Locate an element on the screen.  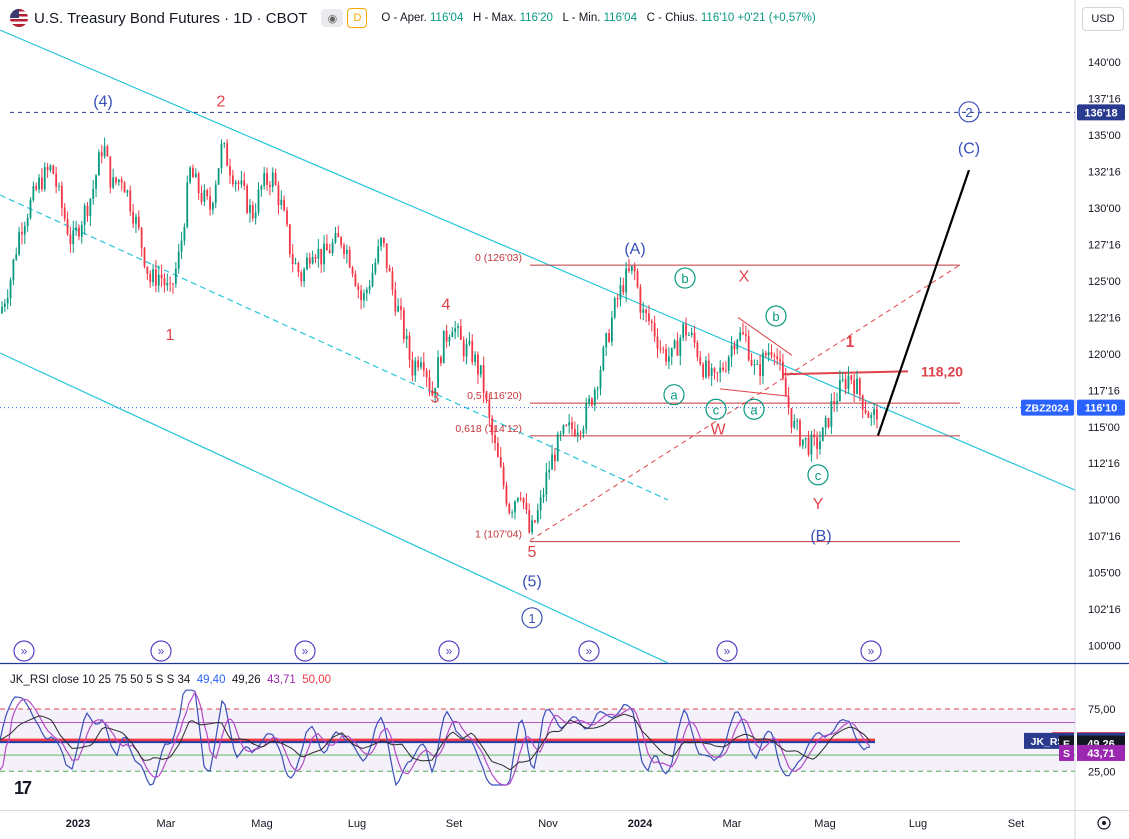
y-tick-label: 115'00 is located at coordinates (1104, 428).